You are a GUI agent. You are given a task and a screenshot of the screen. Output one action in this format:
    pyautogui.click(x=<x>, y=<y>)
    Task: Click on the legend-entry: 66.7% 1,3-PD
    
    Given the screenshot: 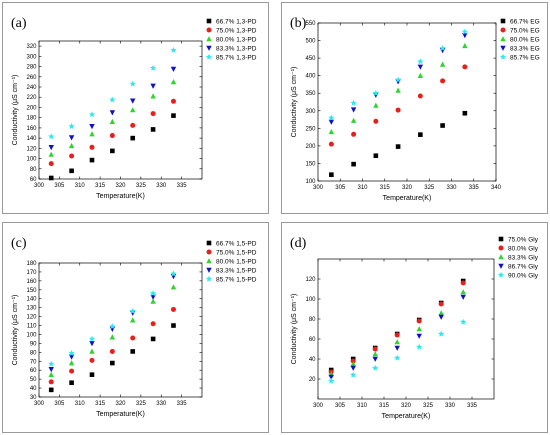 What is the action you would take?
    pyautogui.click(x=236, y=21)
    